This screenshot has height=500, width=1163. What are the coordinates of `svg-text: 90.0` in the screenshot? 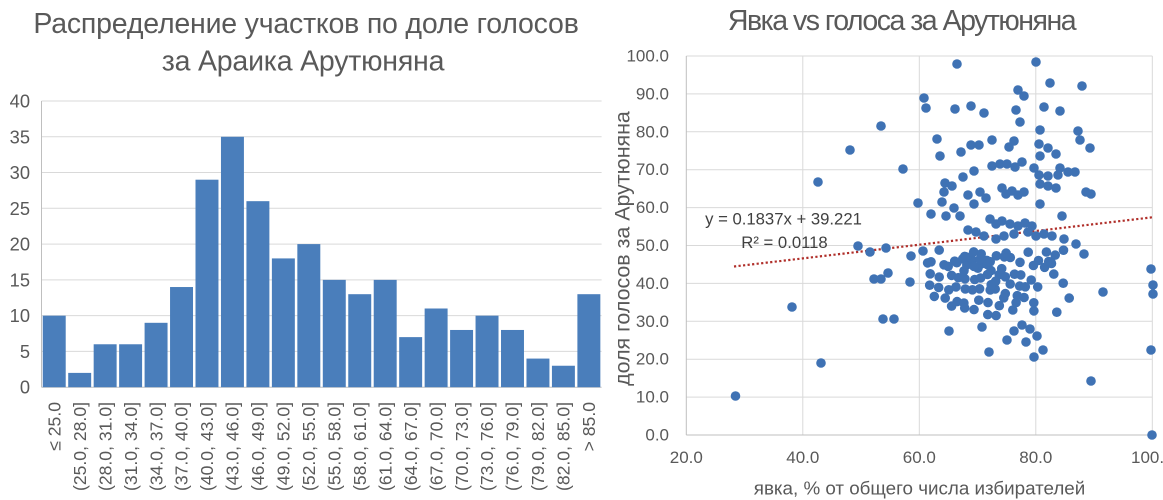 It's located at (652, 93).